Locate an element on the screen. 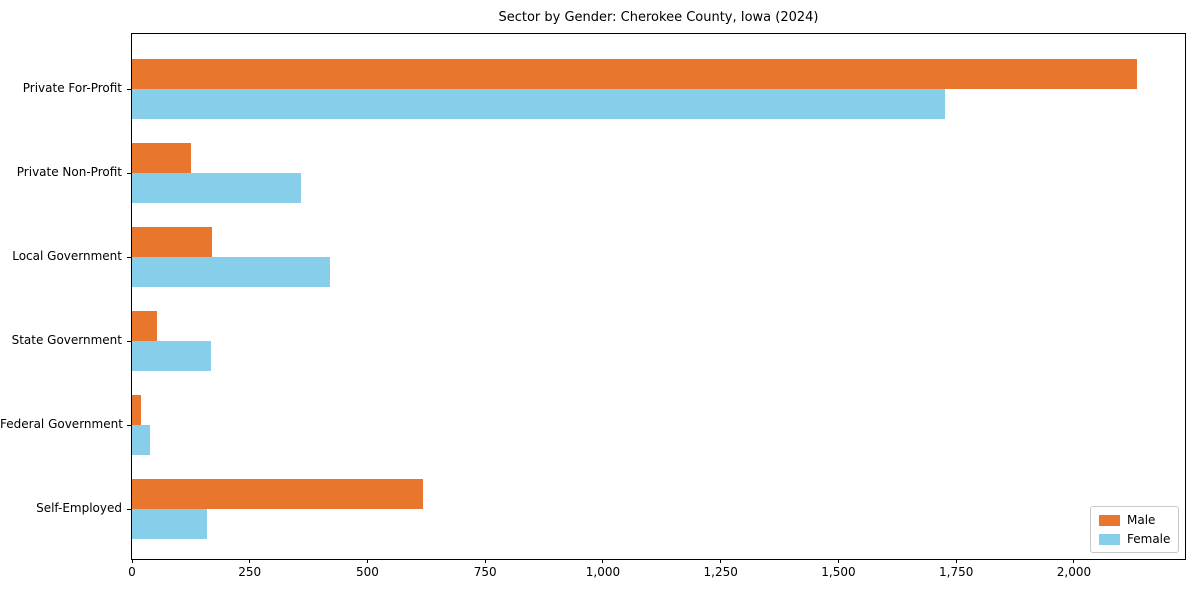  bar-female-federal-government is located at coordinates (141, 440).